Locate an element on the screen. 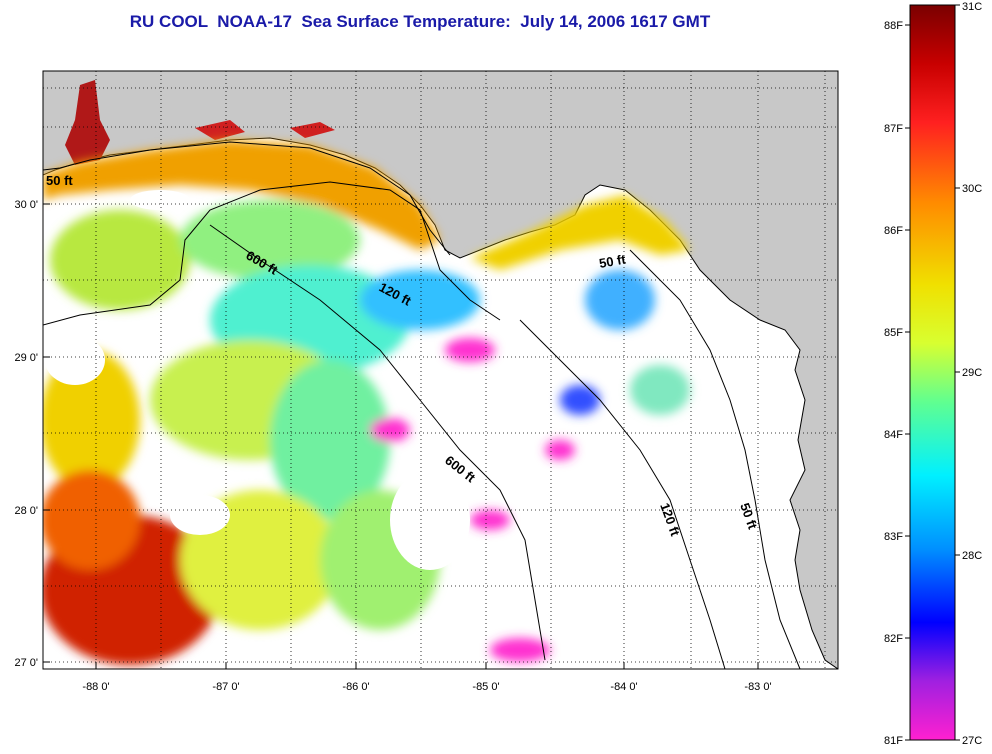 The width and height of the screenshot is (992, 754). contour-120ft-west is located at coordinates (272, 253).